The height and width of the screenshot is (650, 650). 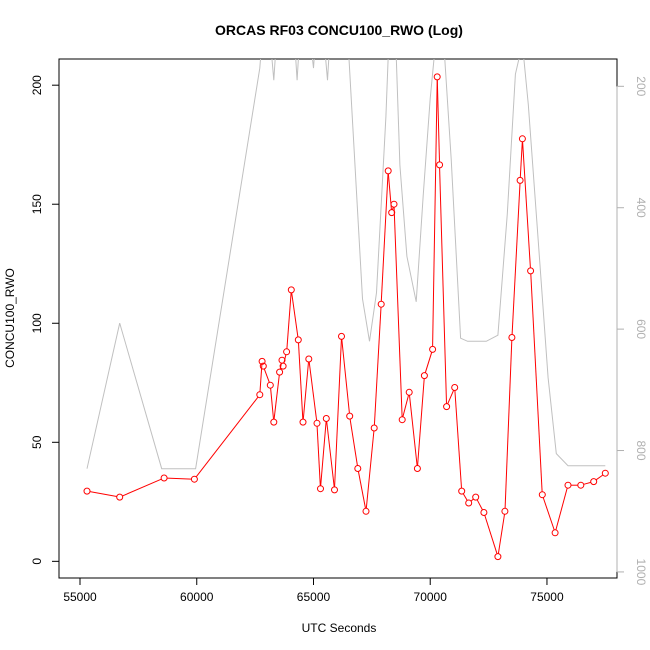 I want to click on y2-axis: 200 400 600 800 1000, so click(x=632, y=331).